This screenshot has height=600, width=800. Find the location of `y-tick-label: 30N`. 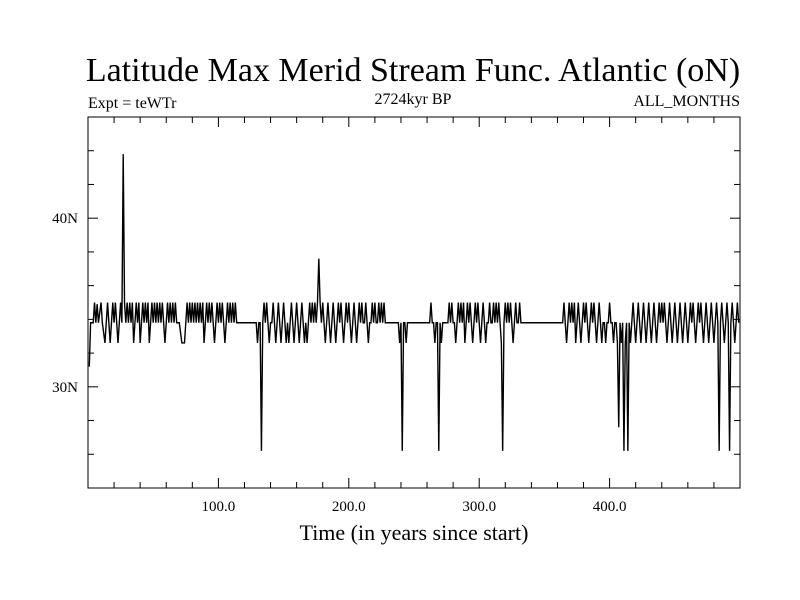

y-tick-label: 30N is located at coordinates (65, 388).